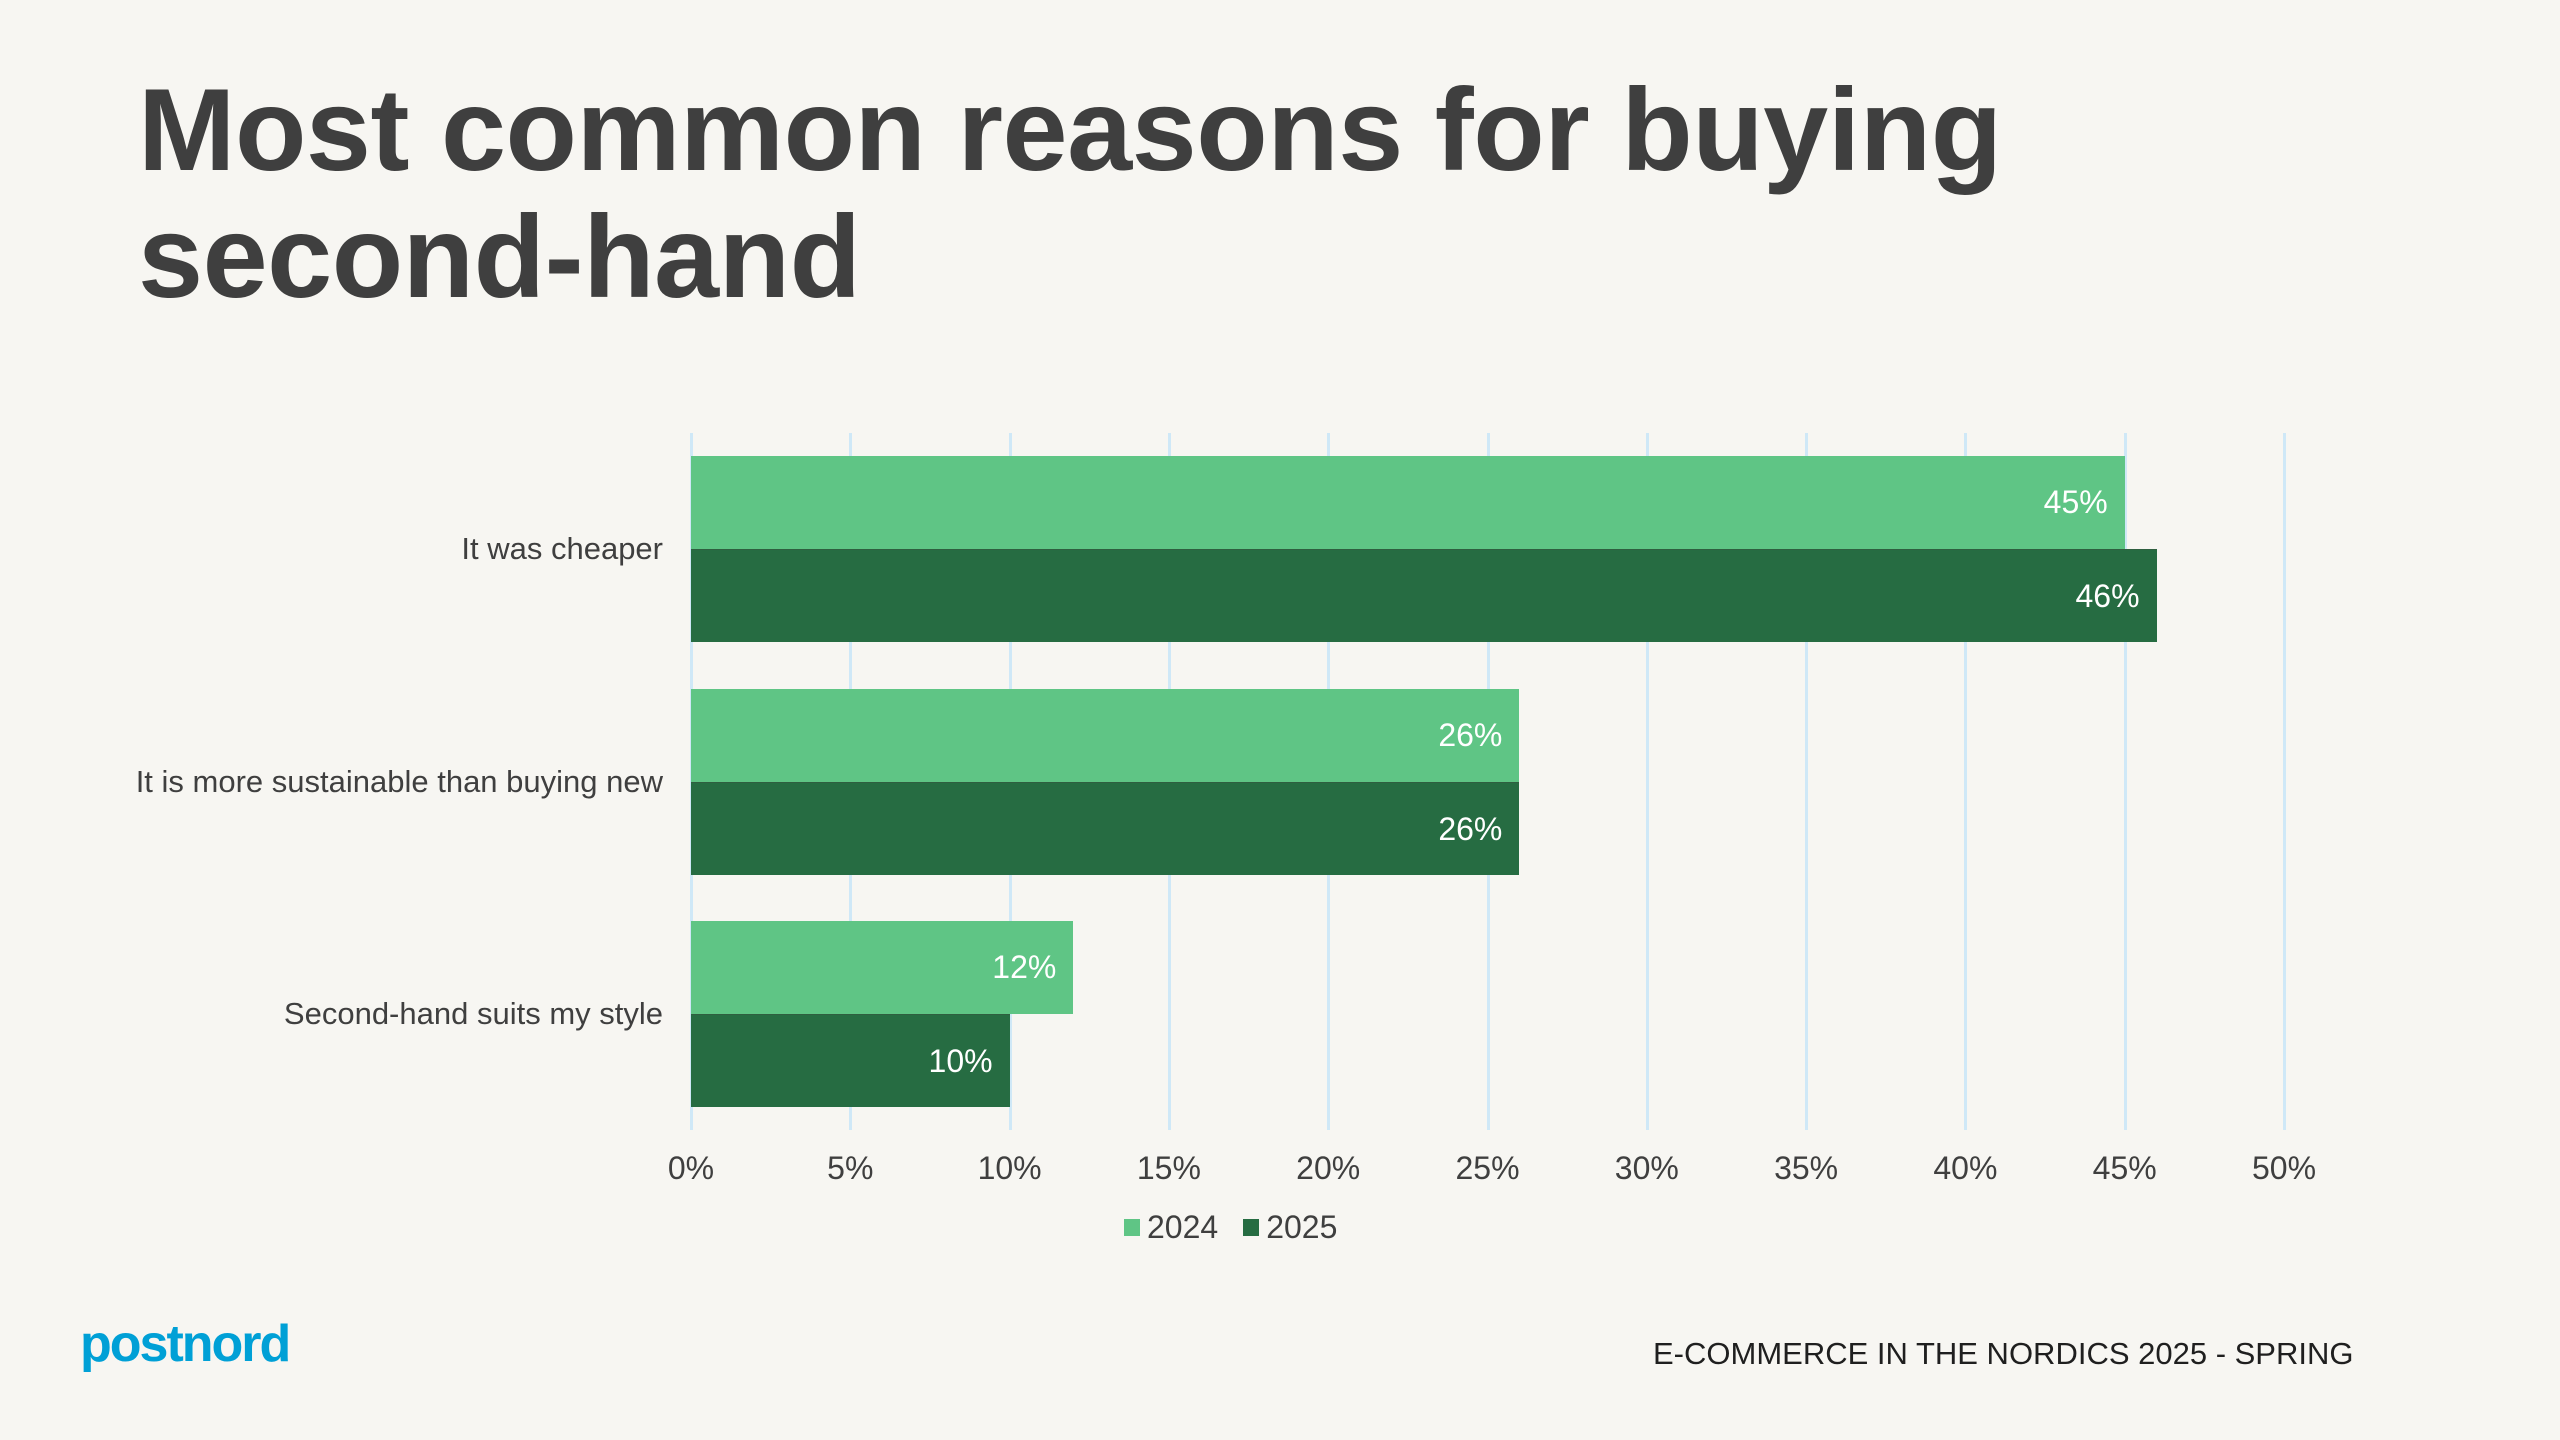 This screenshot has width=2560, height=1440. Describe the element at coordinates (2124, 1168) in the screenshot. I see `x-tick-label: 45%` at that location.